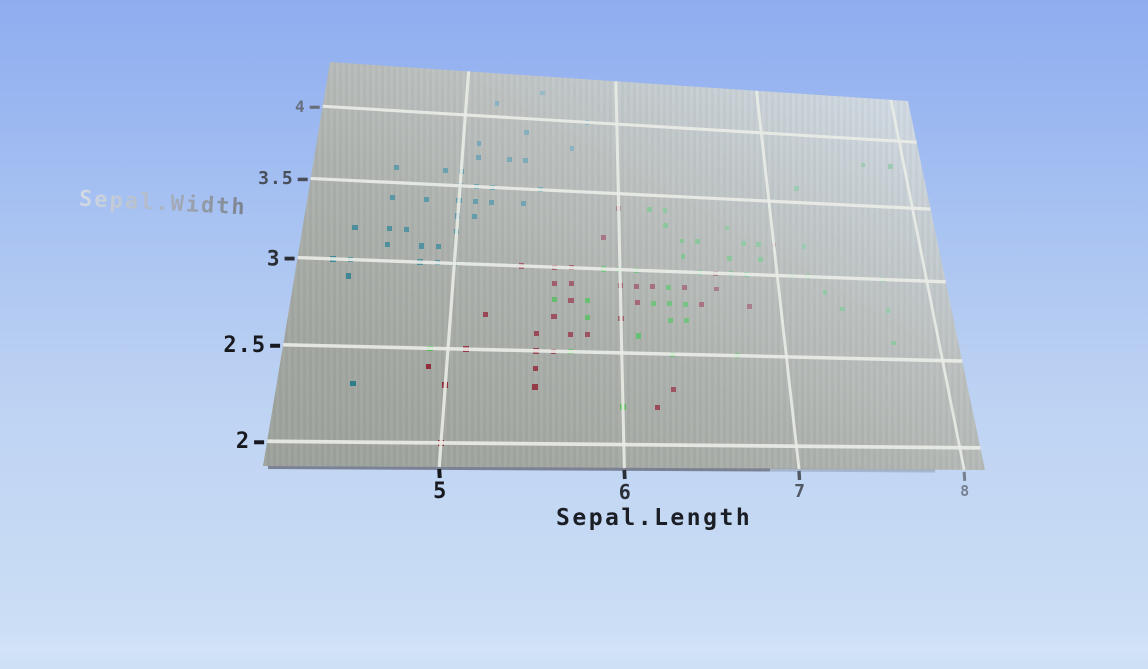 The image size is (1148, 669). Describe the element at coordinates (440, 491) in the screenshot. I see `x-tick-label: 5` at that location.